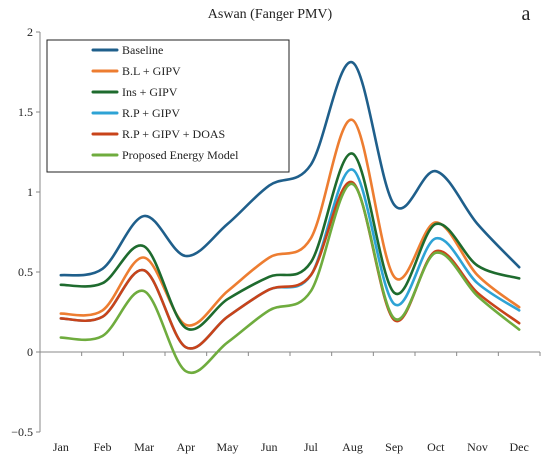 Image resolution: width=550 pixels, height=462 pixels. What do you see at coordinates (311, 447) in the screenshot?
I see `x-tick-label: Jul` at bounding box center [311, 447].